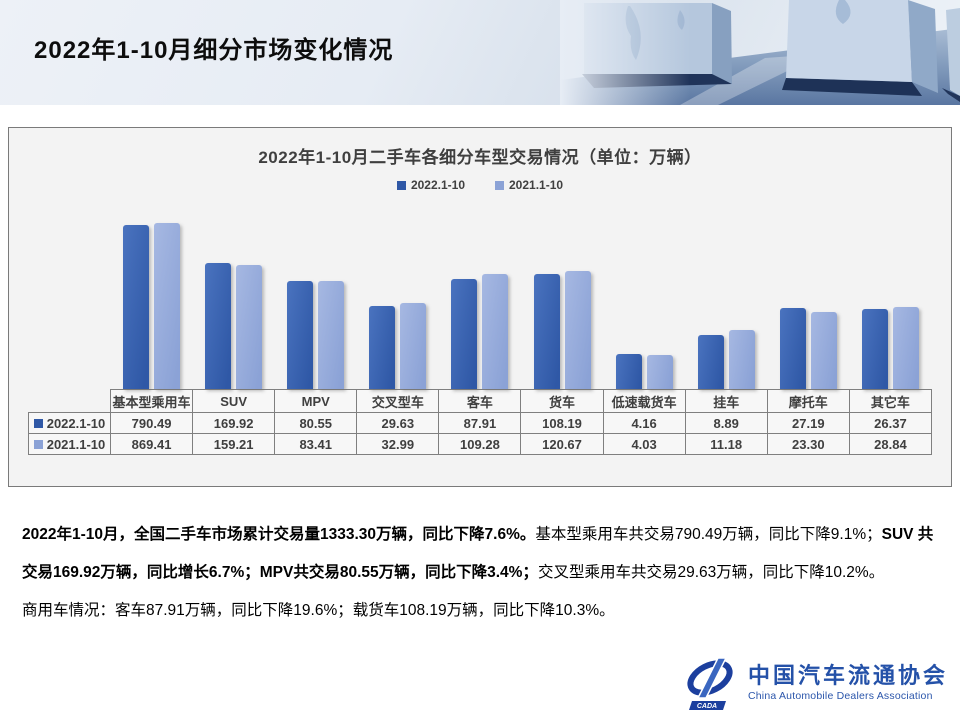  I want to click on row-header-label: 2022.1-10, so click(76, 423).